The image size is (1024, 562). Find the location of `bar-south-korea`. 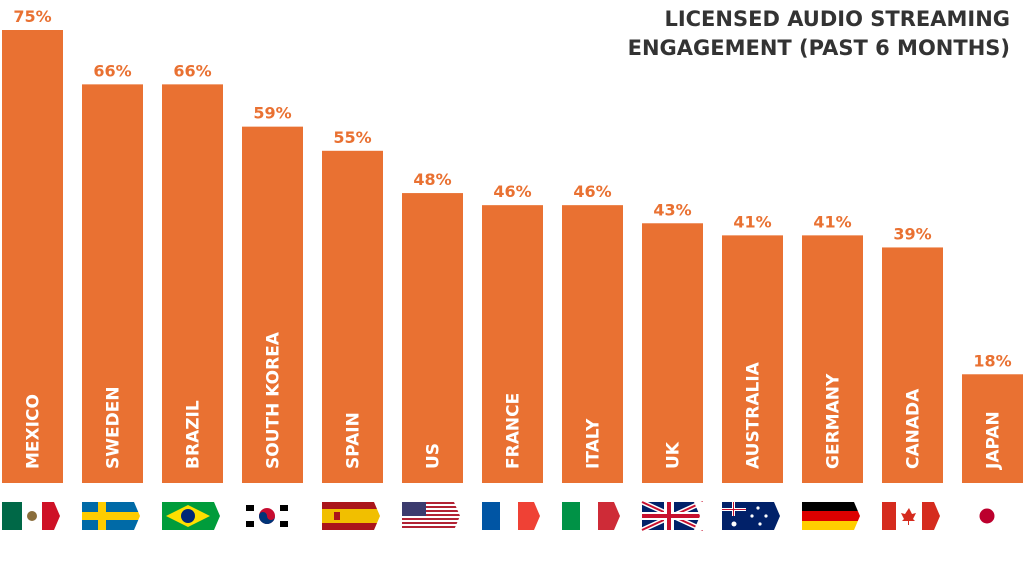

bar-south-korea is located at coordinates (272, 304).